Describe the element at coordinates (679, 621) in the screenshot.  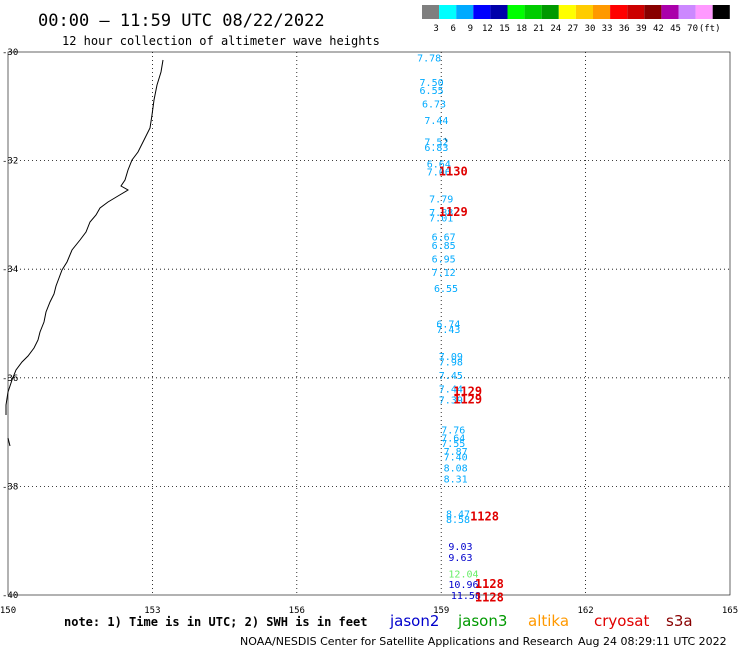
I see `satellite-s3a: s3a` at that location.